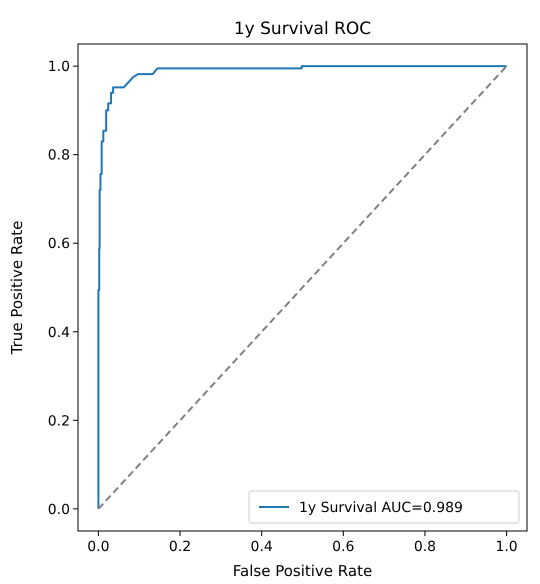  I want to click on x-tick-label: 0.0, so click(98, 547).